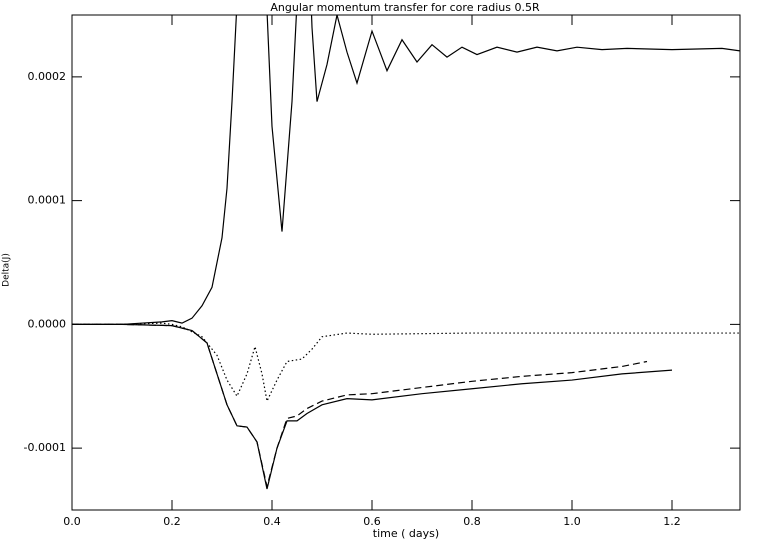 This screenshot has height=545, width=763. Describe the element at coordinates (472, 521) in the screenshot. I see `x-tick-label: 0.8` at that location.